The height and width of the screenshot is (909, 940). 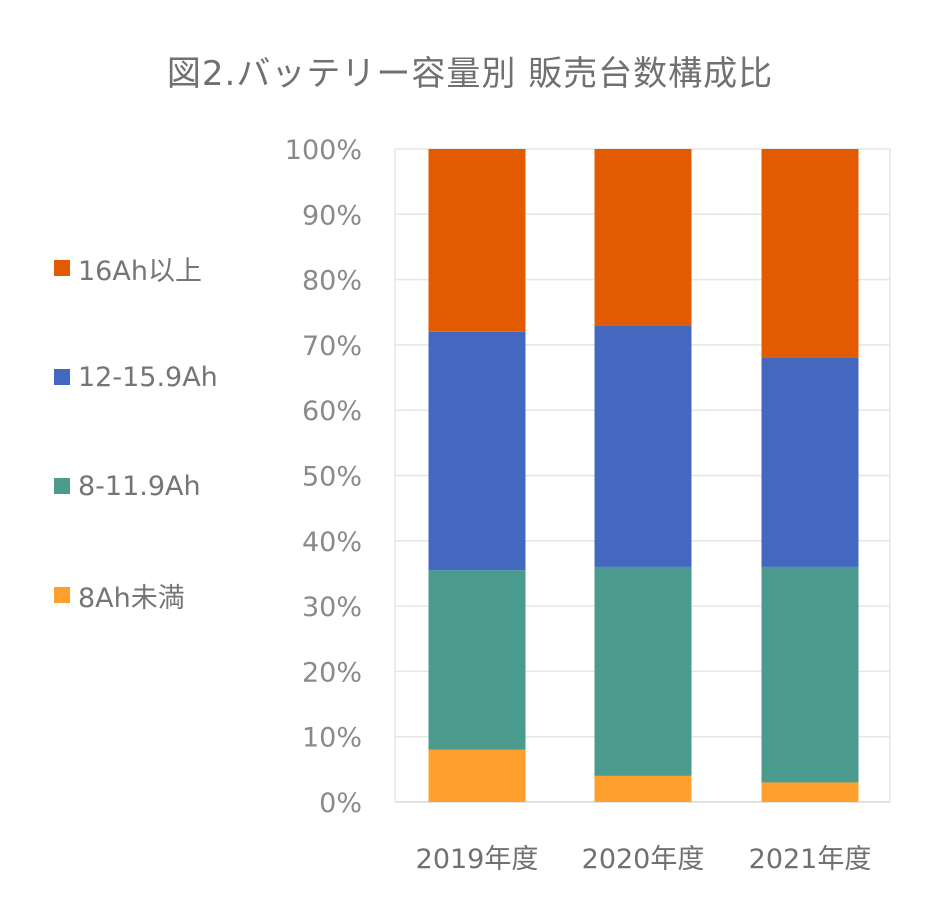 I want to click on y-tick-label: 100%, so click(x=323, y=150).